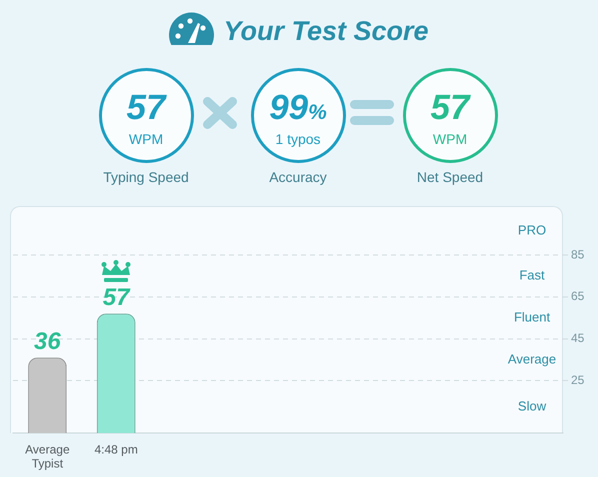 The height and width of the screenshot is (477, 598). Describe the element at coordinates (532, 230) in the screenshot. I see `annotation: PRO` at that location.